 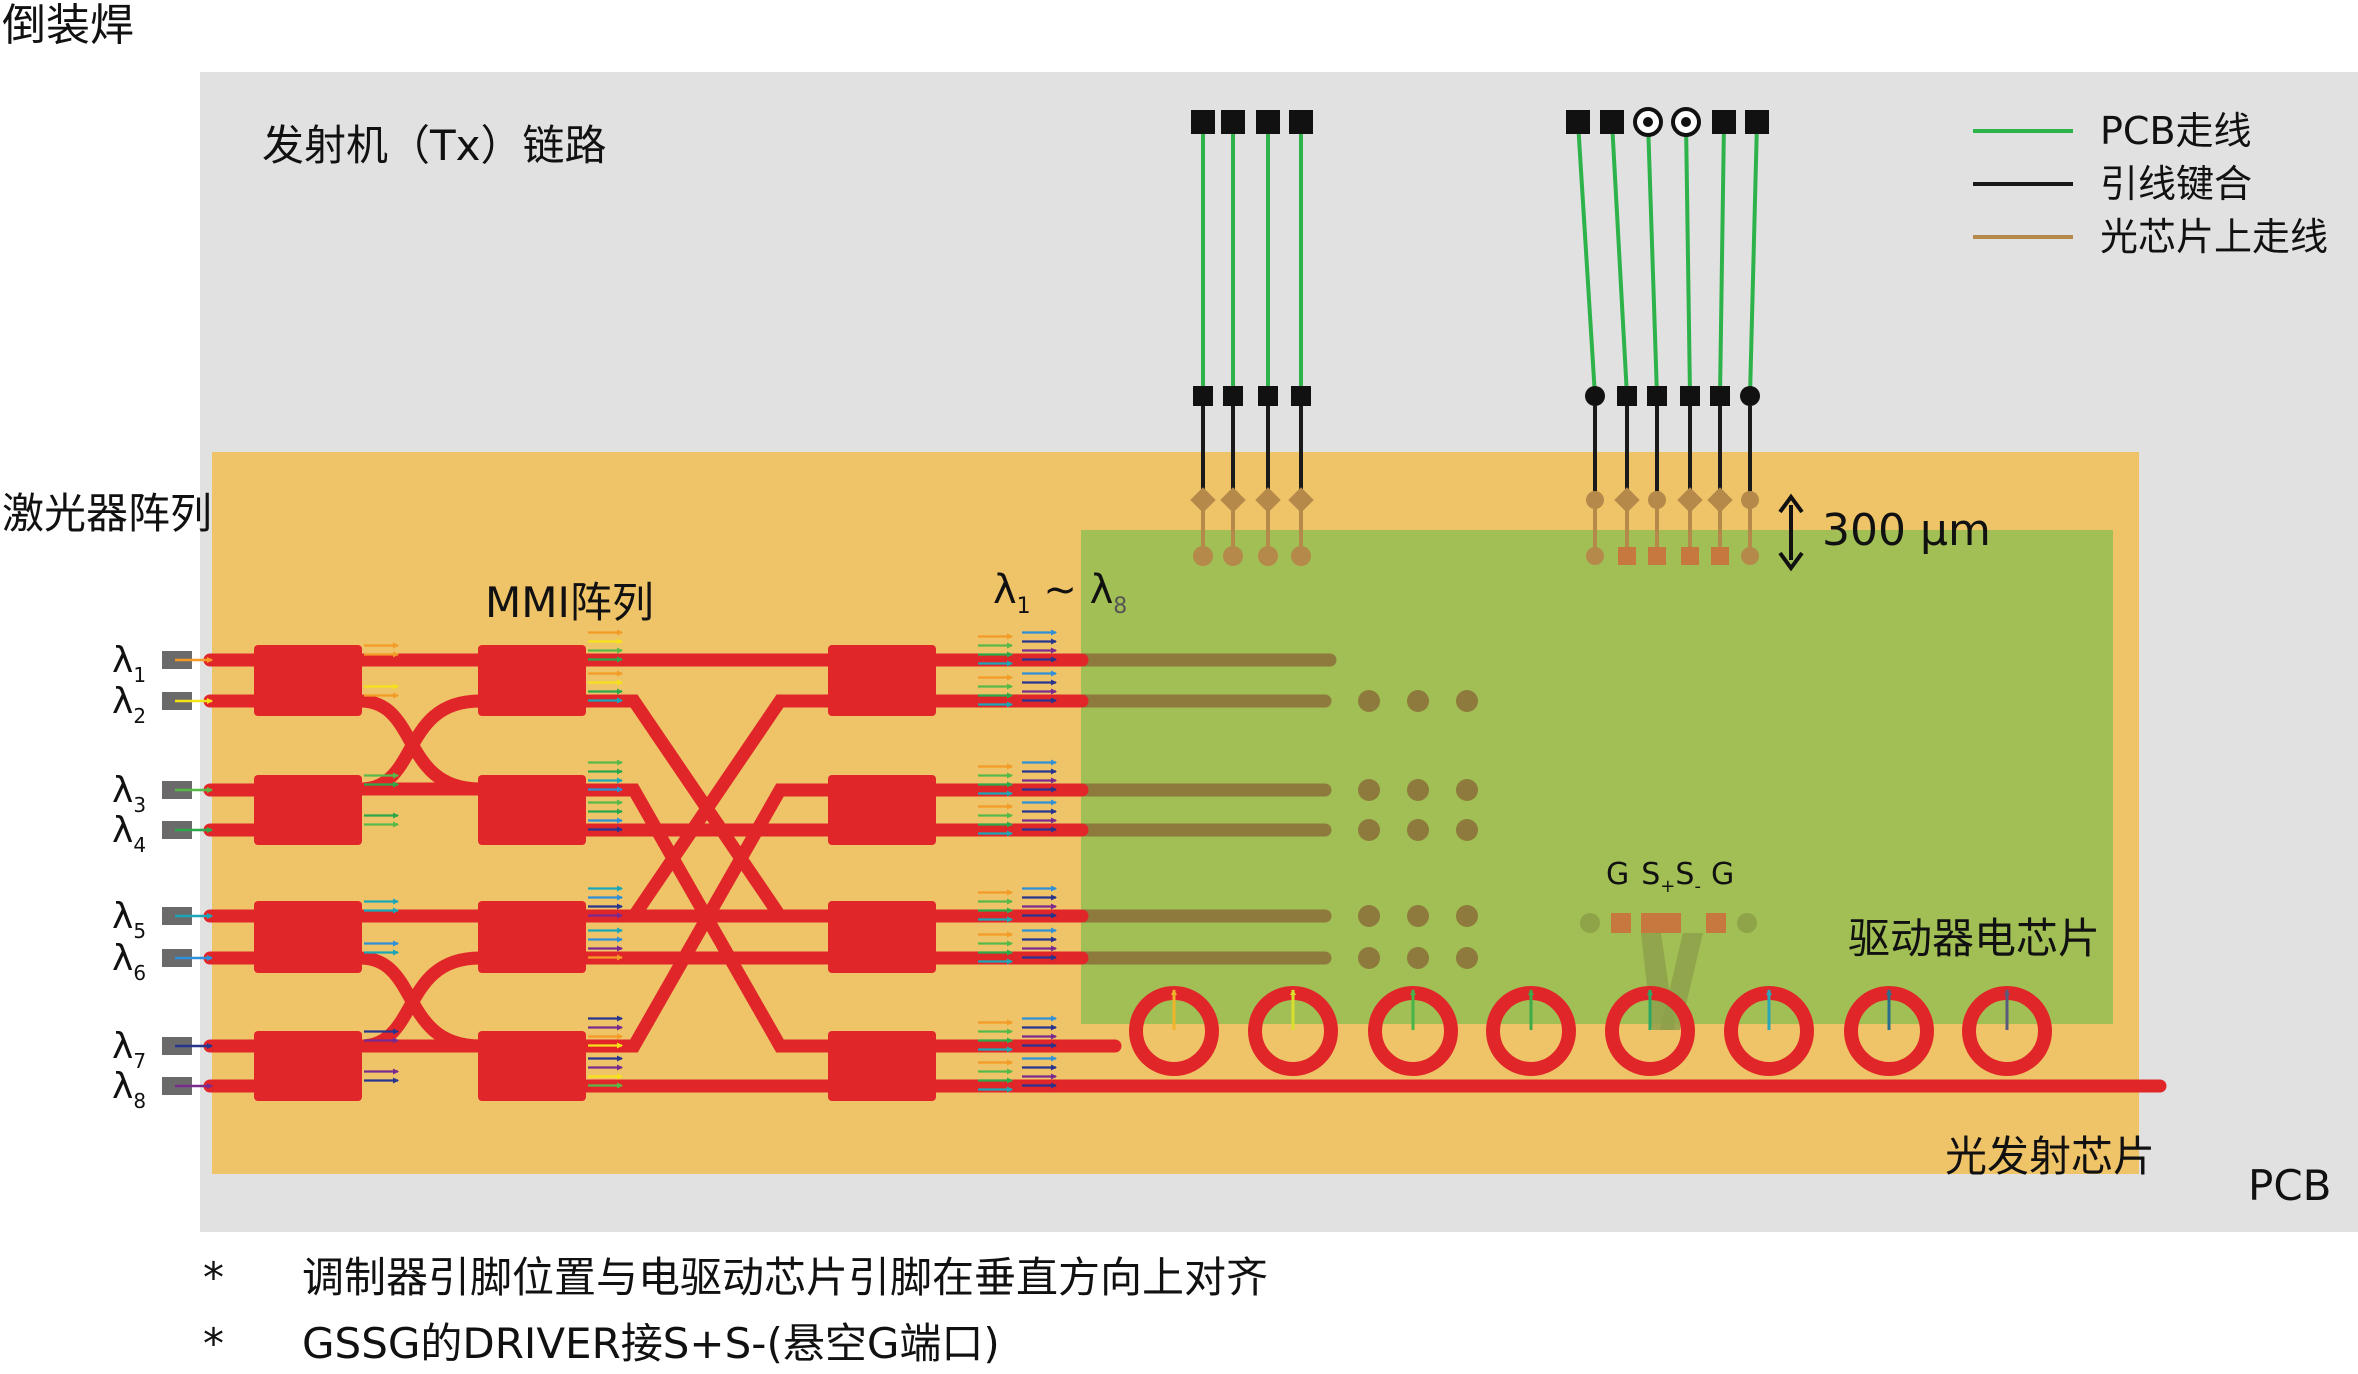 I want to click on dimension-arrow, so click(x=1791, y=532).